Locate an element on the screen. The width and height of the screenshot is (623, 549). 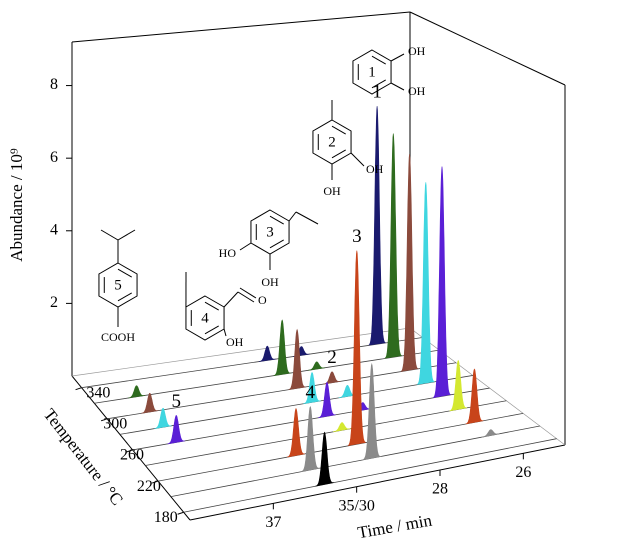
structure: 2 OH OH is located at coordinates (348, 149).